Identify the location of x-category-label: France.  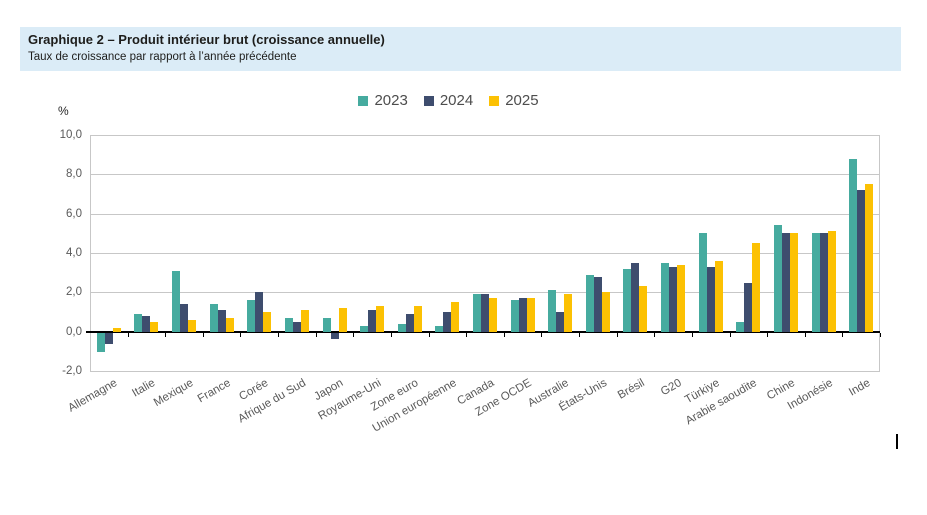
(214, 391).